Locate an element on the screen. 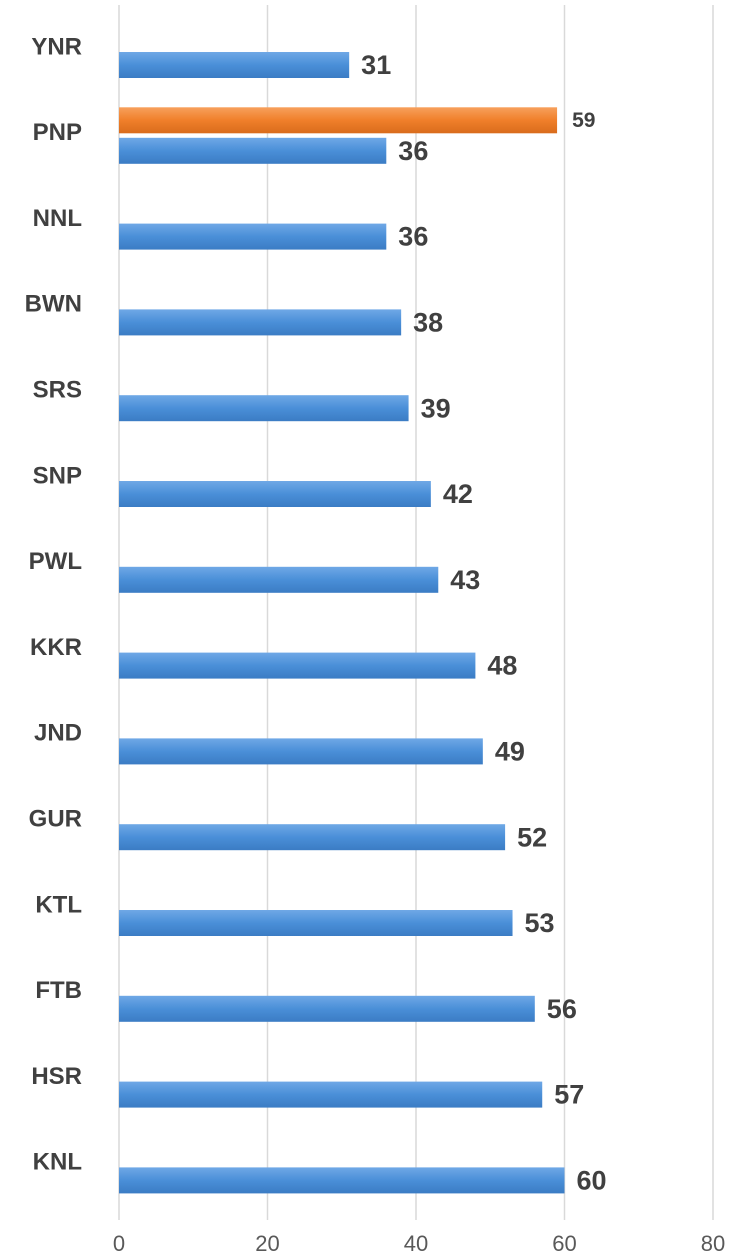 This screenshot has height=1259, width=733. category-label: KTL is located at coordinates (58, 904).